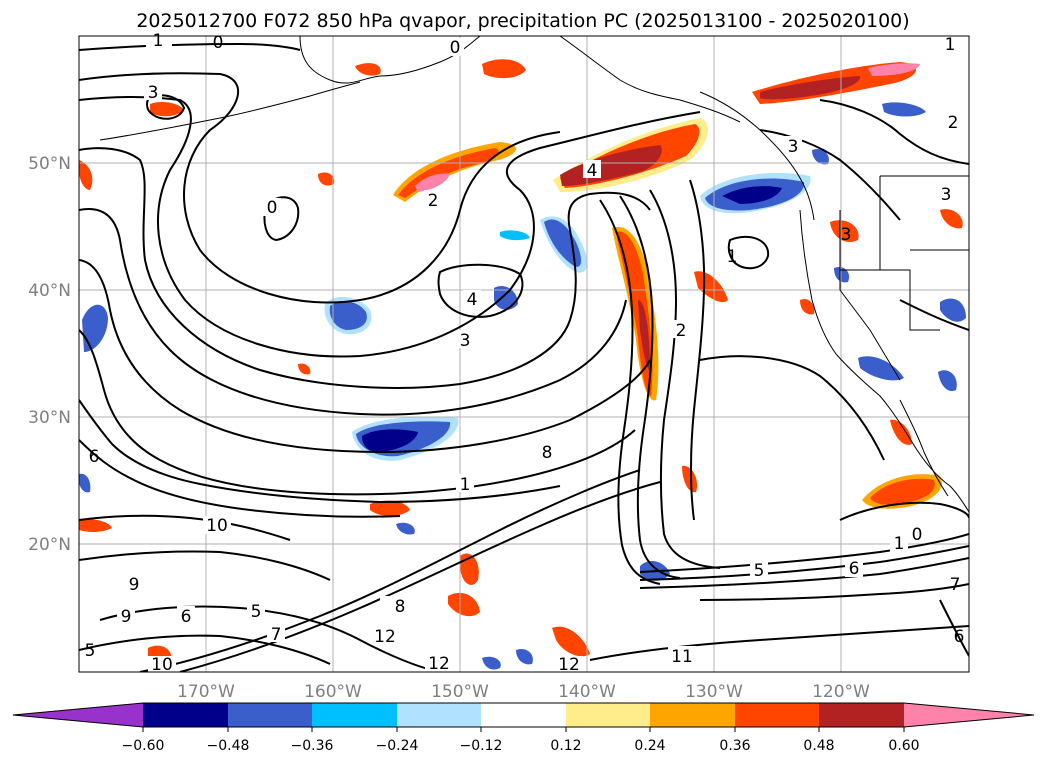  Describe the element at coordinates (460, 692) in the screenshot. I see `lon-label: 150°W` at that location.